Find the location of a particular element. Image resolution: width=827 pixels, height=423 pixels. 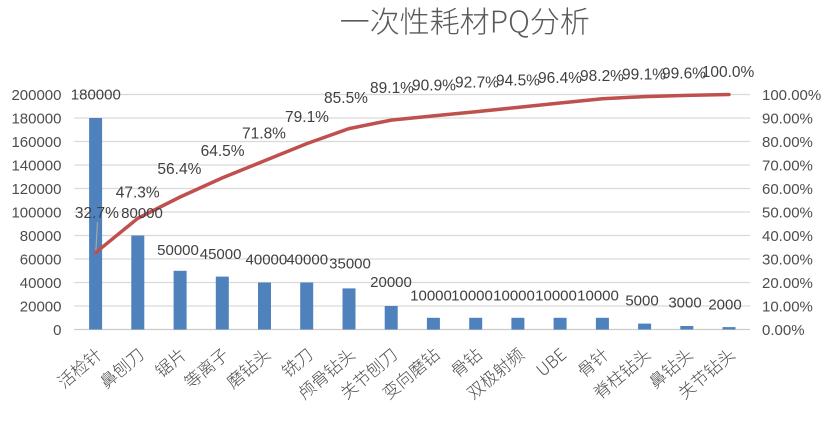

svg-text: 120000 is located at coordinates (36, 189).